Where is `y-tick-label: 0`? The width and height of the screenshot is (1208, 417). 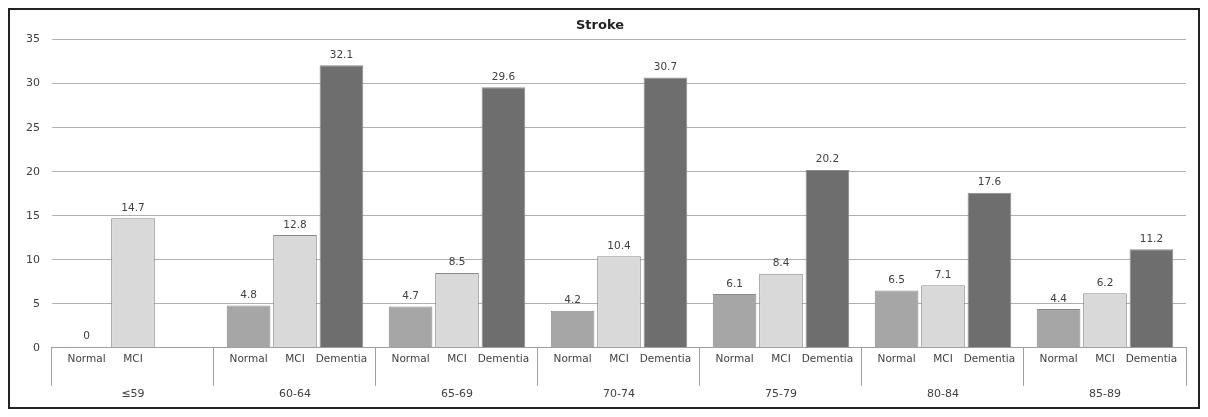 y-tick-label: 0 is located at coordinates (36, 347).